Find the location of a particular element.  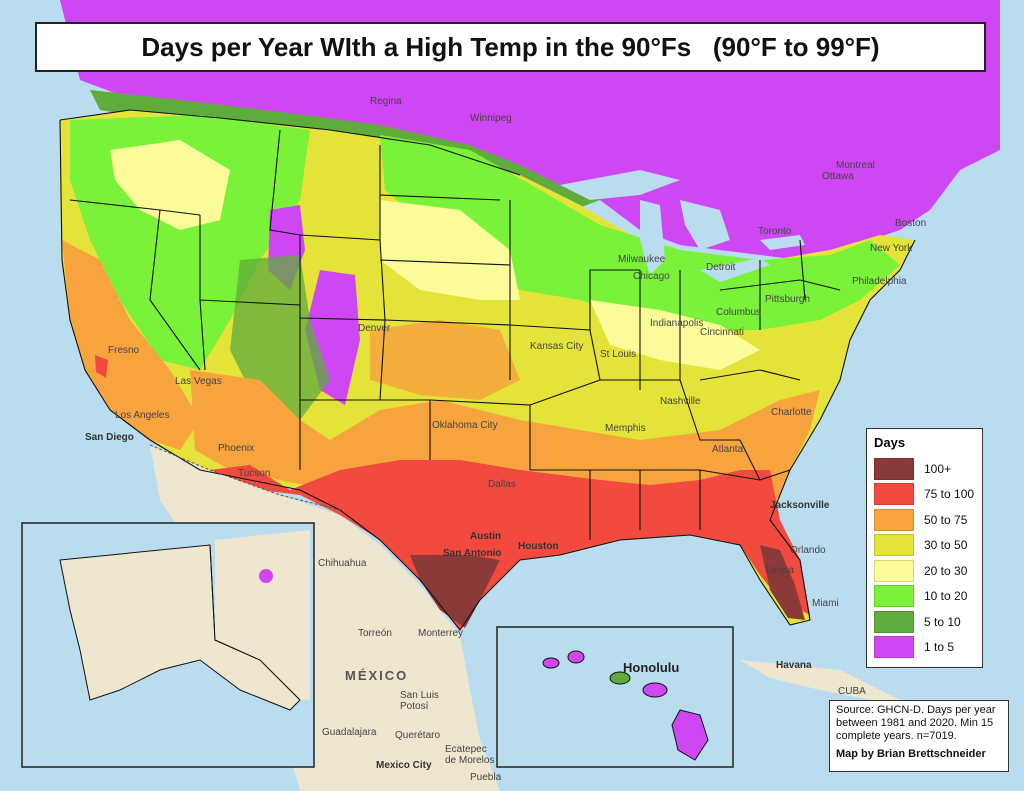

central-valley-red is located at coordinates (101, 366).